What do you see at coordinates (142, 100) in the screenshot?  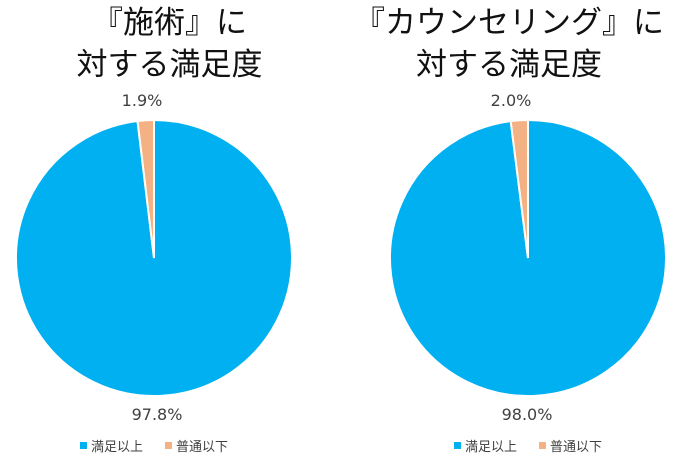 I see `slice-label-neutral: 1.9%` at bounding box center [142, 100].